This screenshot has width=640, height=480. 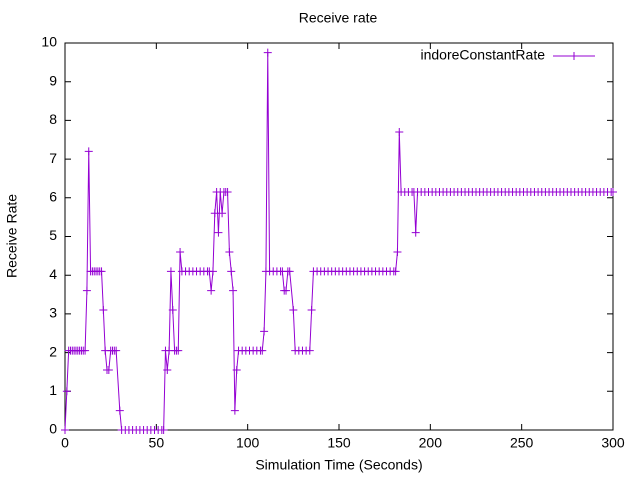 What do you see at coordinates (53, 158) in the screenshot?
I see `y-tick-label: 7` at bounding box center [53, 158].